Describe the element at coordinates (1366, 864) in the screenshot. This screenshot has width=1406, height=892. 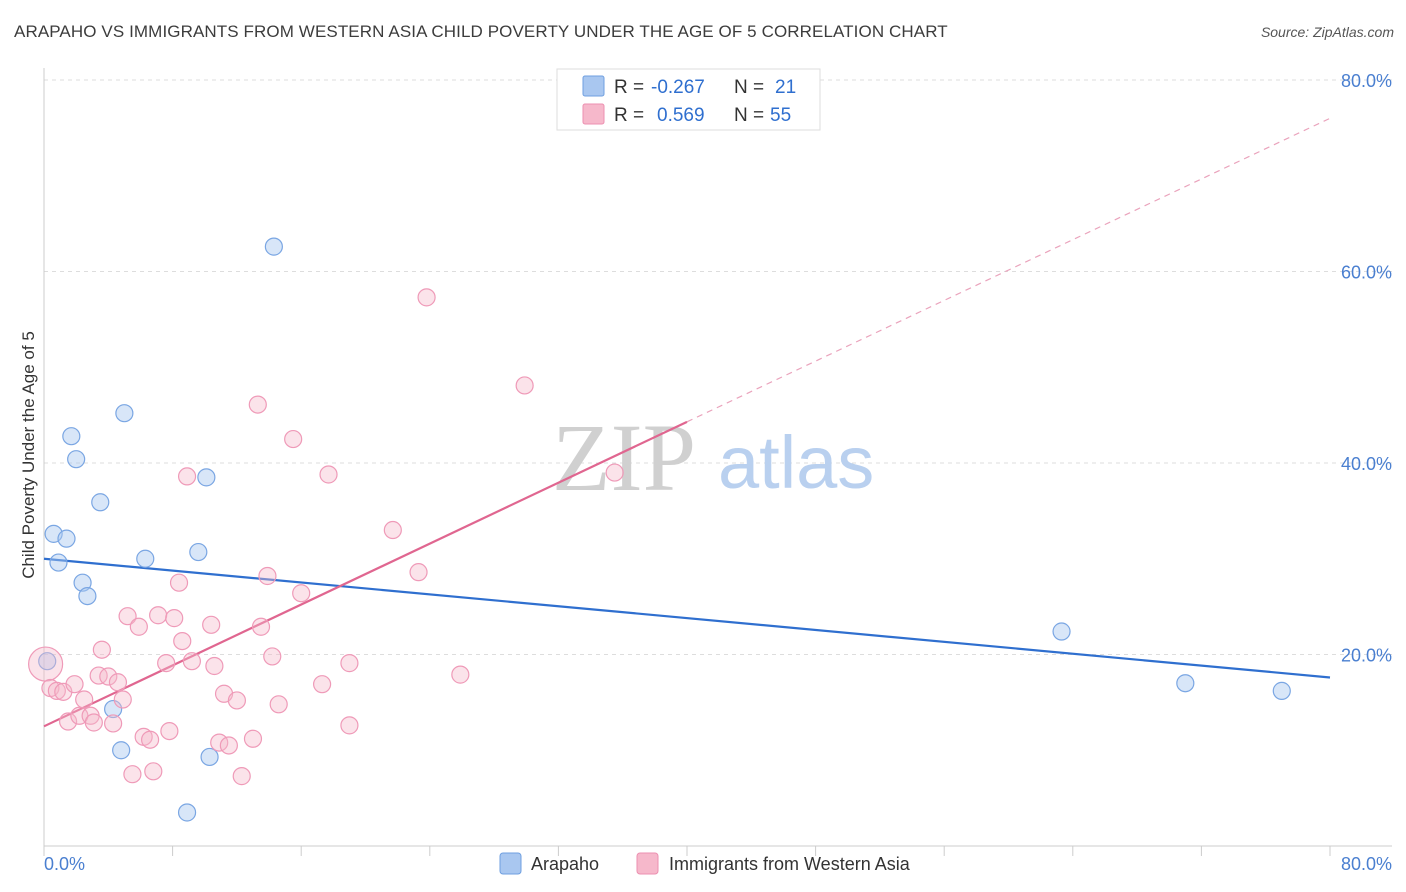
I see `x-tick-label-max: 80.0%` at that location.